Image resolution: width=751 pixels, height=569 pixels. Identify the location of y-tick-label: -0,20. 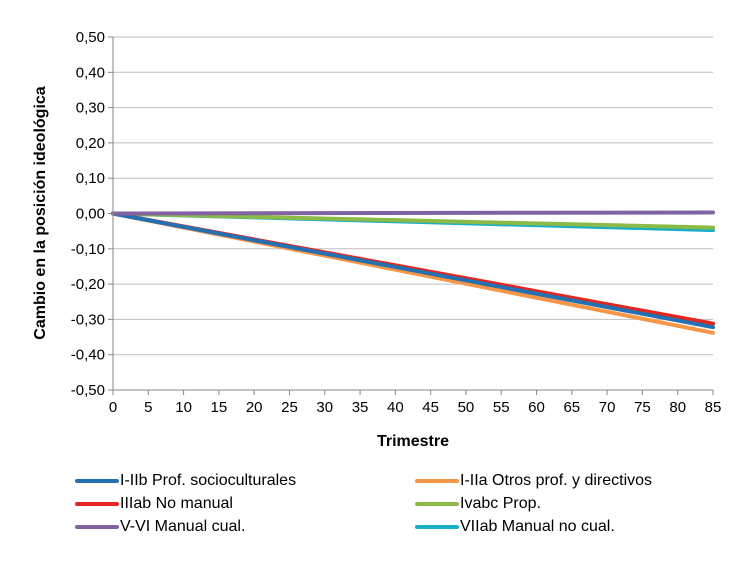
(88, 284).